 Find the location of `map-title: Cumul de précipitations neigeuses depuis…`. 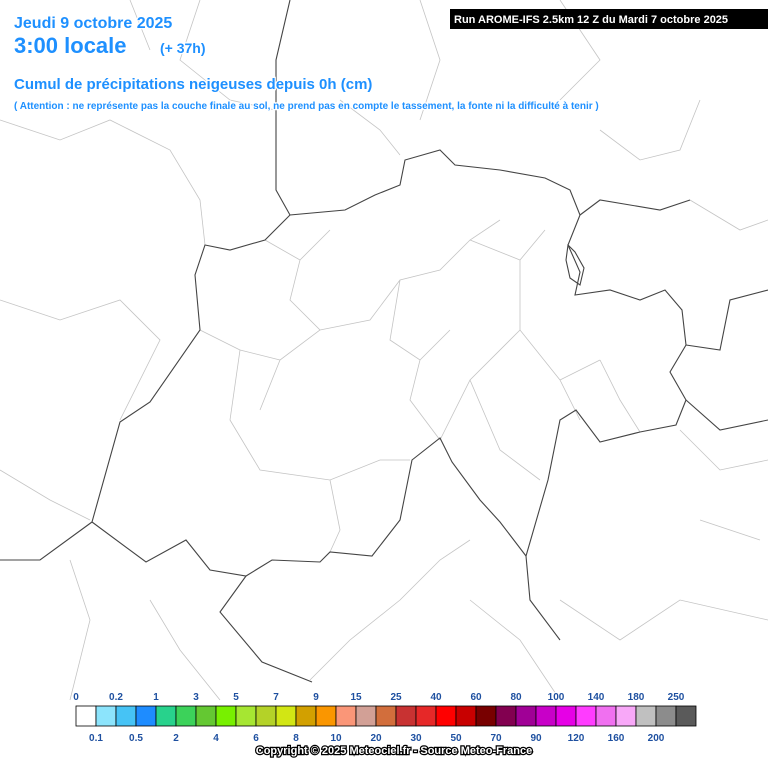

map-title: Cumul de précipitations neigeuses depuis… is located at coordinates (193, 84).